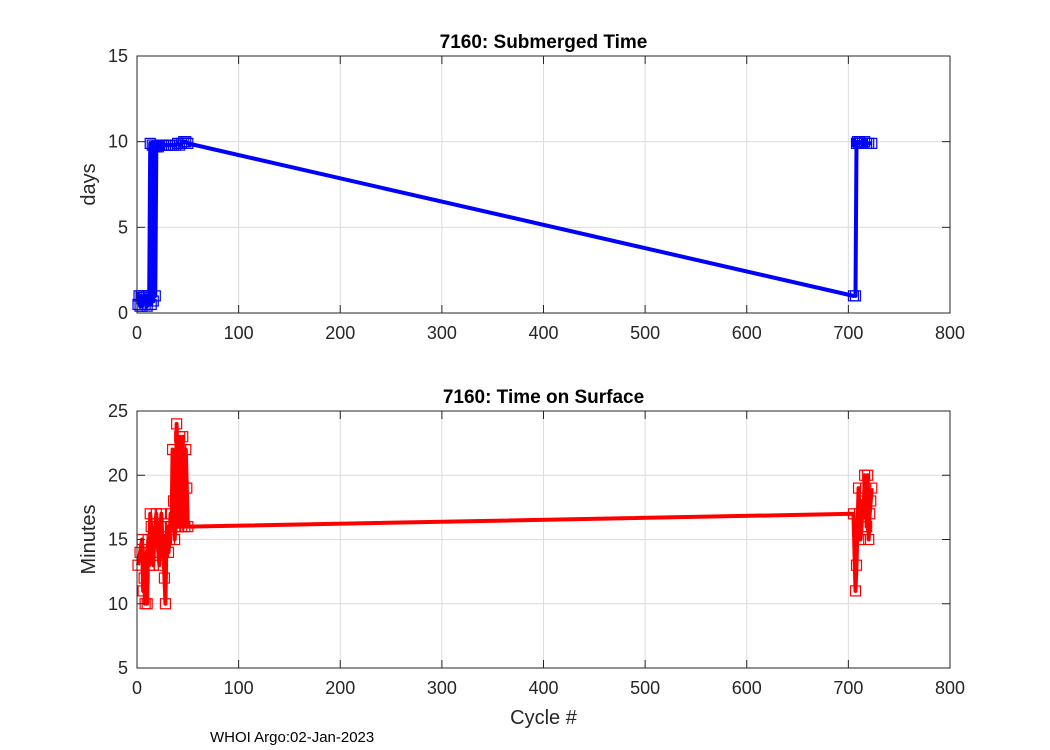  Describe the element at coordinates (89, 539) in the screenshot. I see `y-axis-label: Minutes` at that location.